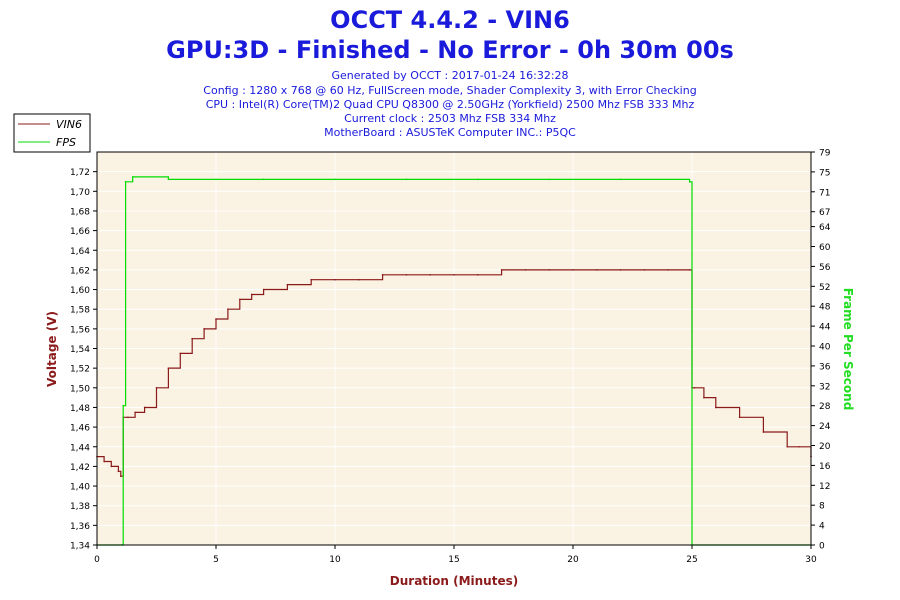 This screenshot has height=600, width=900. Describe the element at coordinates (825, 248) in the screenshot. I see `y2-tick-label: 60` at that location.